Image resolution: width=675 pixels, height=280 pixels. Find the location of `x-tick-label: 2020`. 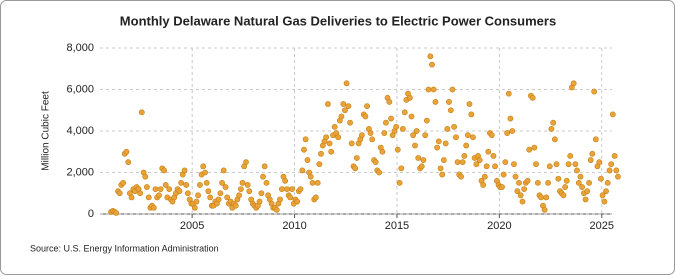

x-tick-label: 2020 is located at coordinates (499, 226).